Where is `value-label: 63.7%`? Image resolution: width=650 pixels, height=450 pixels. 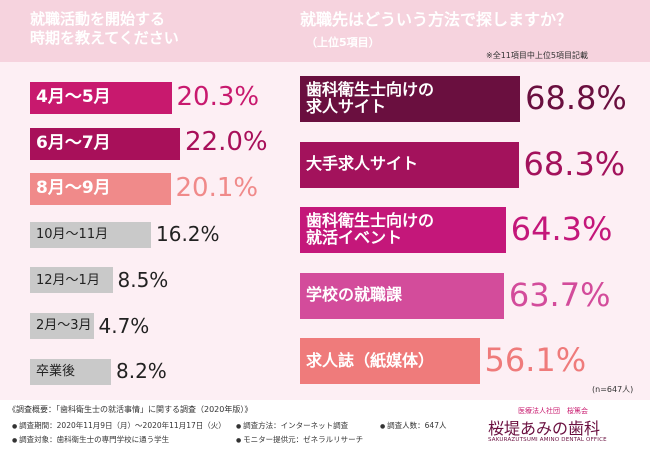 value-label: 63.7% is located at coordinates (559, 294).